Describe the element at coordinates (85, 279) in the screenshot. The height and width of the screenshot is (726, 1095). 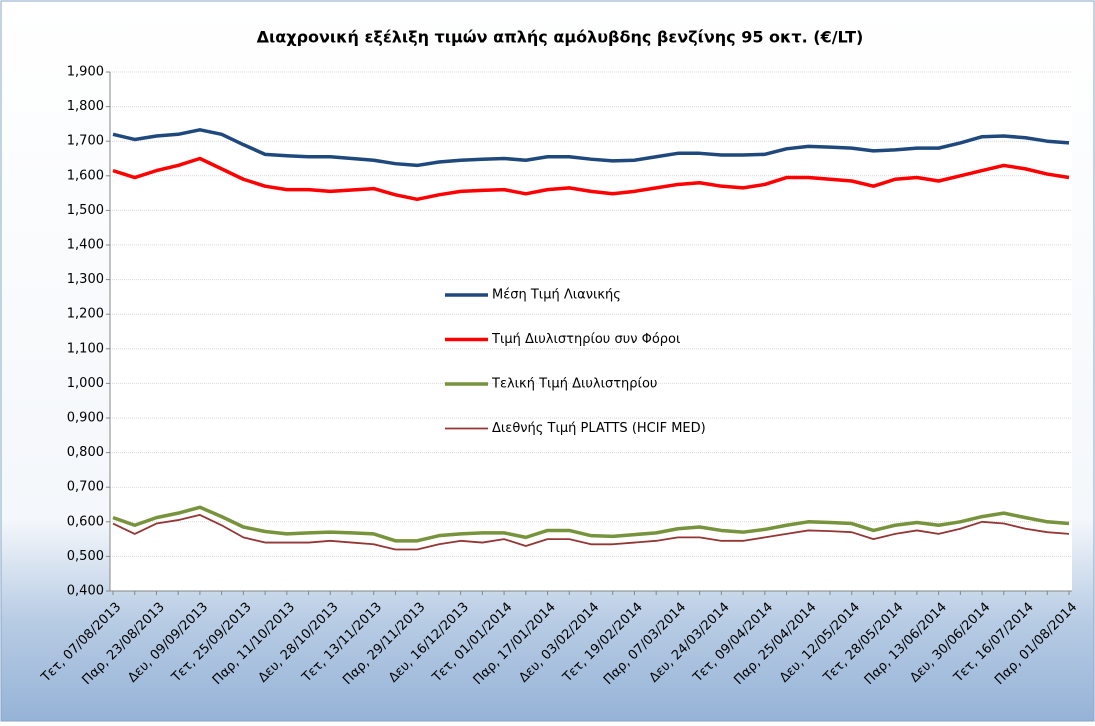
I see `y-tick-label: 1,300` at that location.